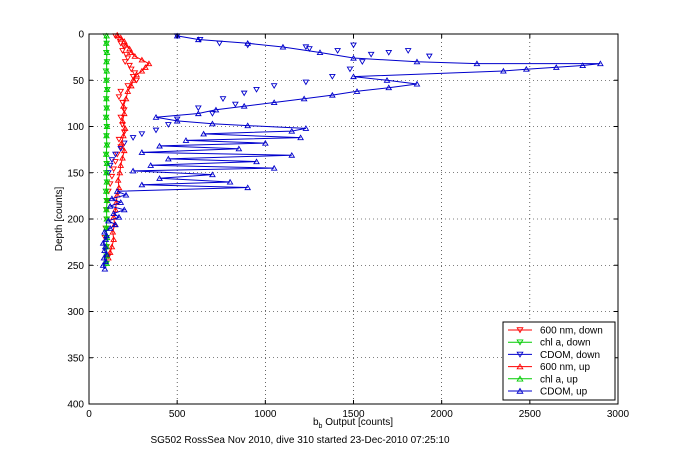 The height and width of the screenshot is (454, 681). Describe the element at coordinates (81, 35) in the screenshot. I see `y-tick-label: 0` at that location.